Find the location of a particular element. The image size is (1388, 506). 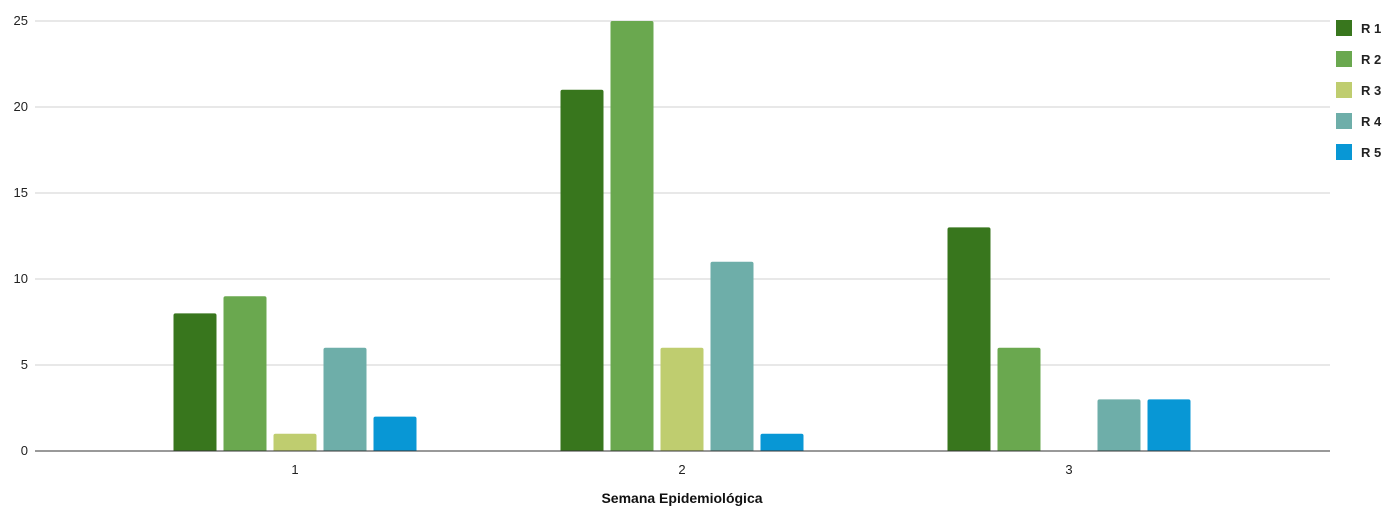

legend: R 1 R 2 R 3 R 4 R 5 is located at coordinates (1359, 90).